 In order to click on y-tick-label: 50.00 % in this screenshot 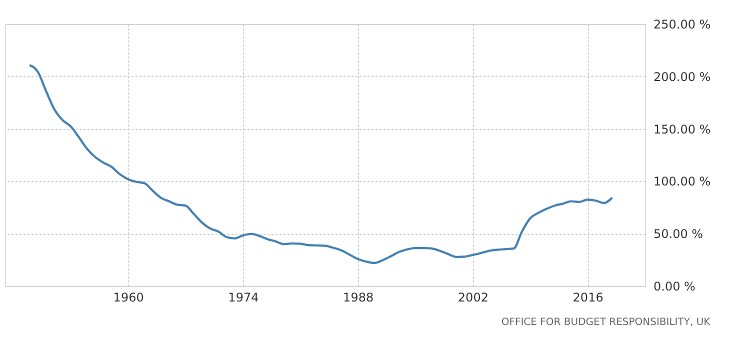, I will do `click(679, 234)`.